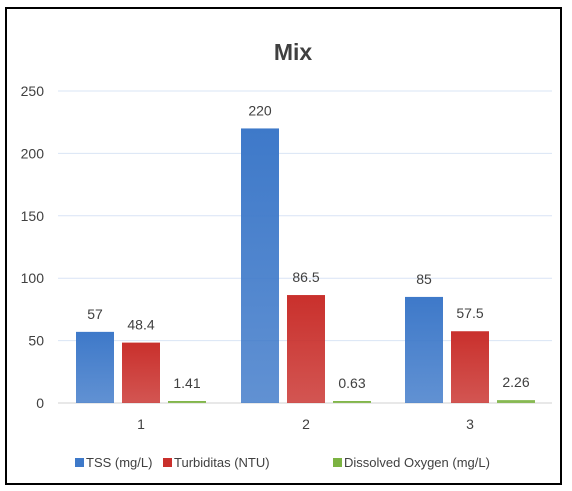 The height and width of the screenshot is (491, 572). I want to click on data-label: 57.5, so click(469, 313).